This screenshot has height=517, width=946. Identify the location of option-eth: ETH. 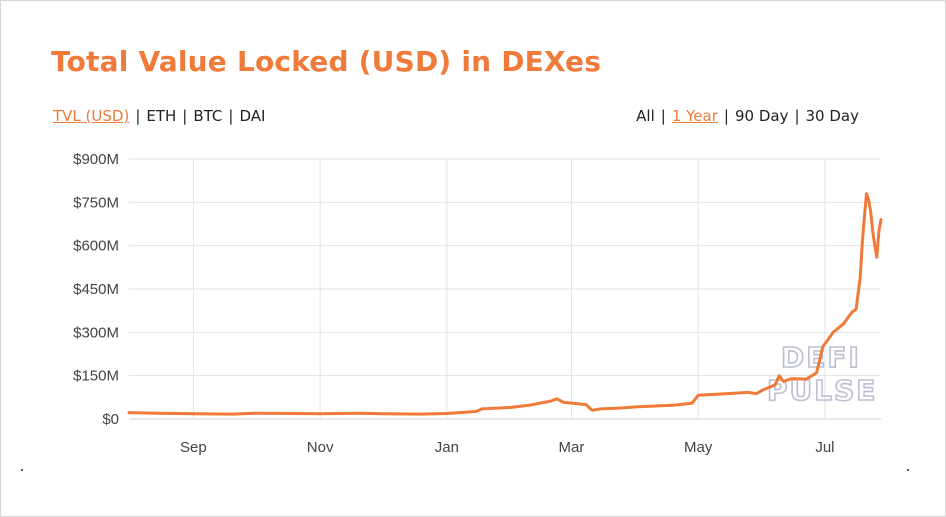
(161, 116).